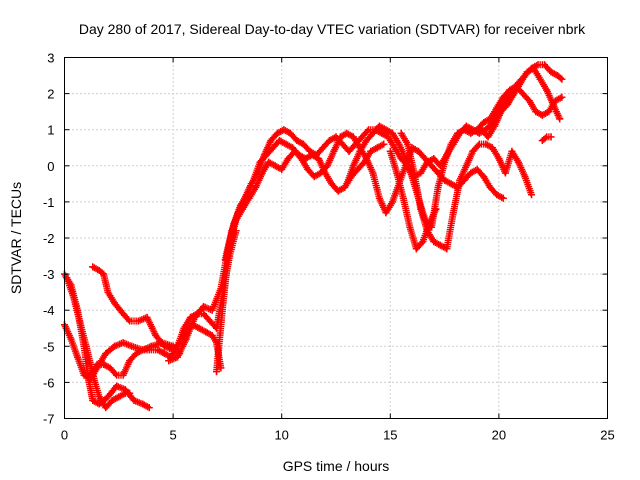 The image size is (640, 480). I want to click on y-tick-label: -5, so click(49, 346).